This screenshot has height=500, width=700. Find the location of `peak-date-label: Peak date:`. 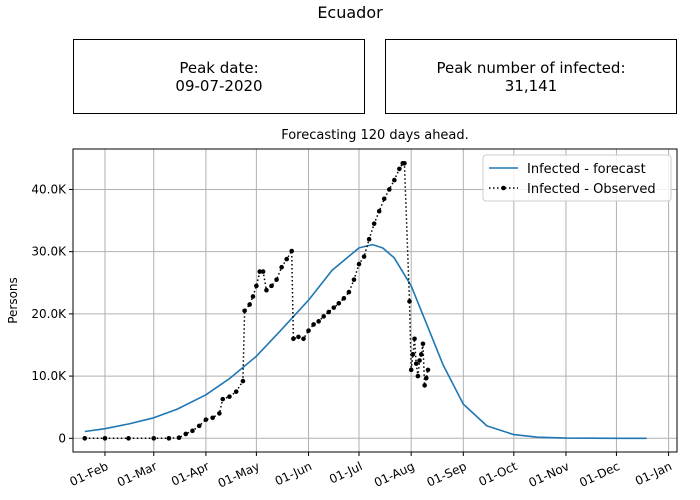

peak-date-label: Peak date: is located at coordinates (219, 67).